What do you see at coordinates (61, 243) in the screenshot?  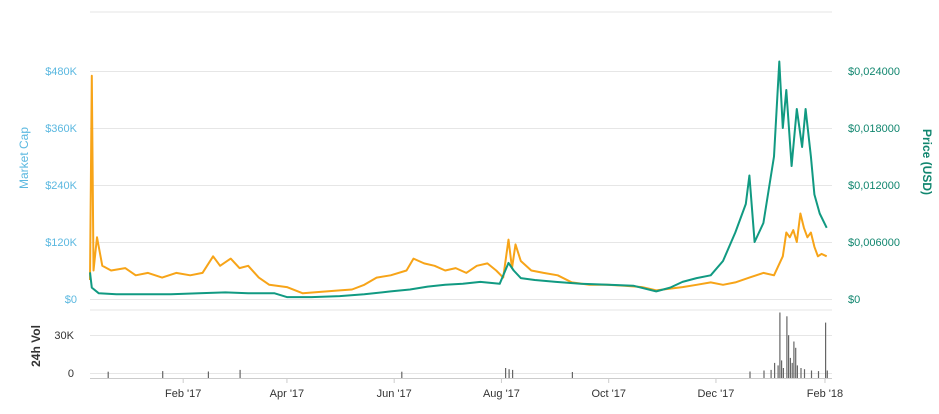 I see `left-tick-label: $120K` at bounding box center [61, 243].